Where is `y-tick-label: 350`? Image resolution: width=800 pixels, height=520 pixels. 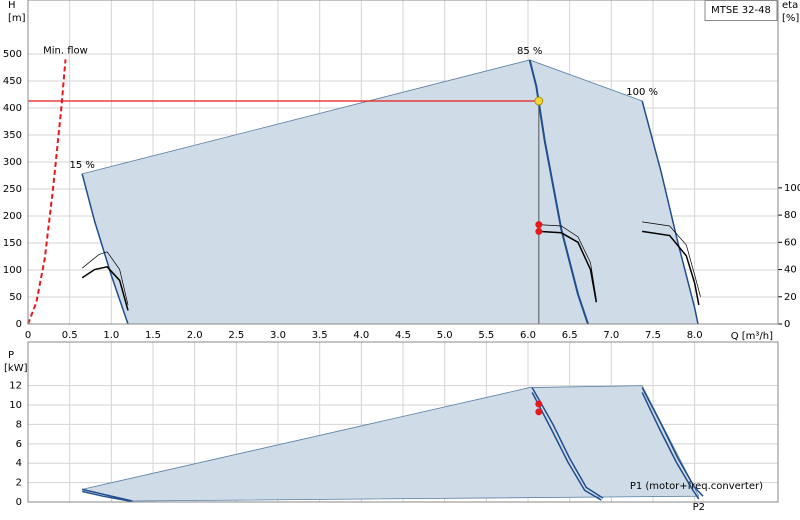 y-tick-label: 350 is located at coordinates (12, 135).